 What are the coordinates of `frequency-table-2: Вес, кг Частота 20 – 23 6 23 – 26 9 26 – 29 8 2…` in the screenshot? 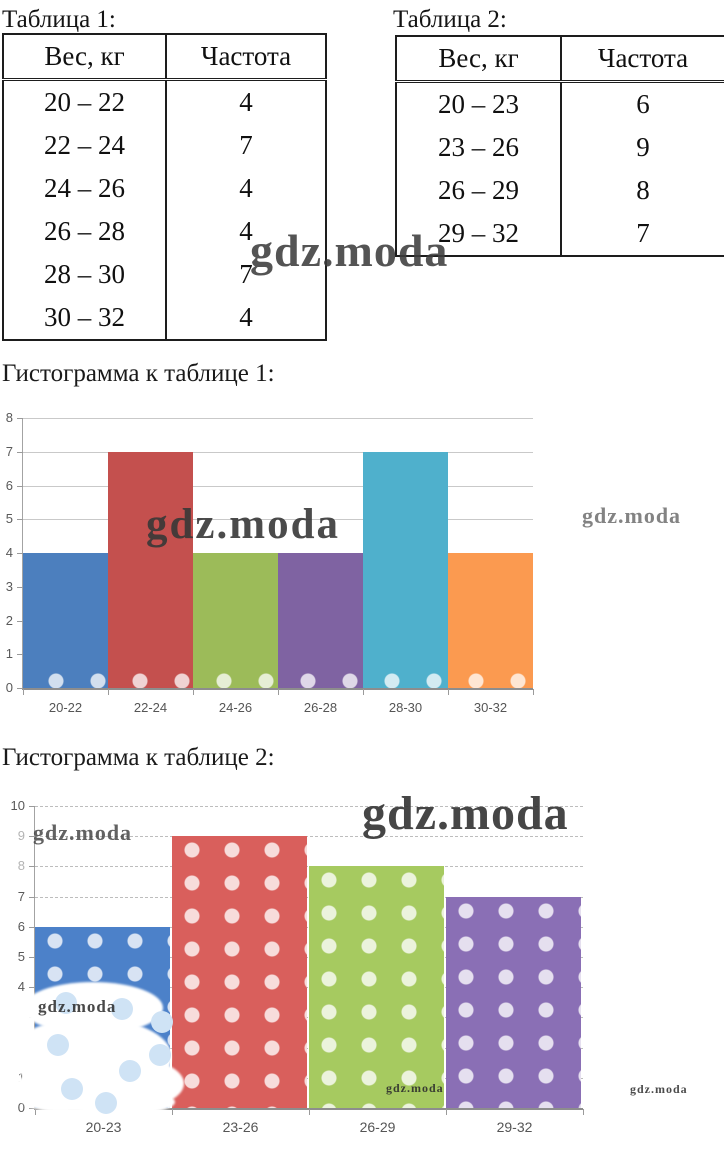 It's located at (559, 146).